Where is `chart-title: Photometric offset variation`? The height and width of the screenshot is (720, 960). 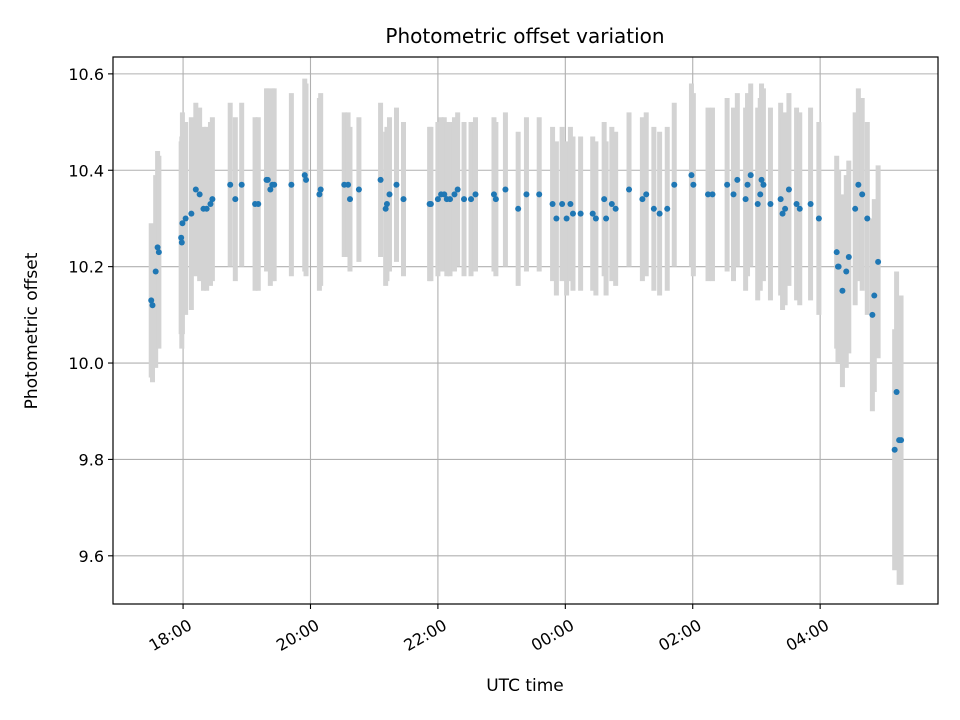
chart-title: Photometric offset variation is located at coordinates (524, 36).